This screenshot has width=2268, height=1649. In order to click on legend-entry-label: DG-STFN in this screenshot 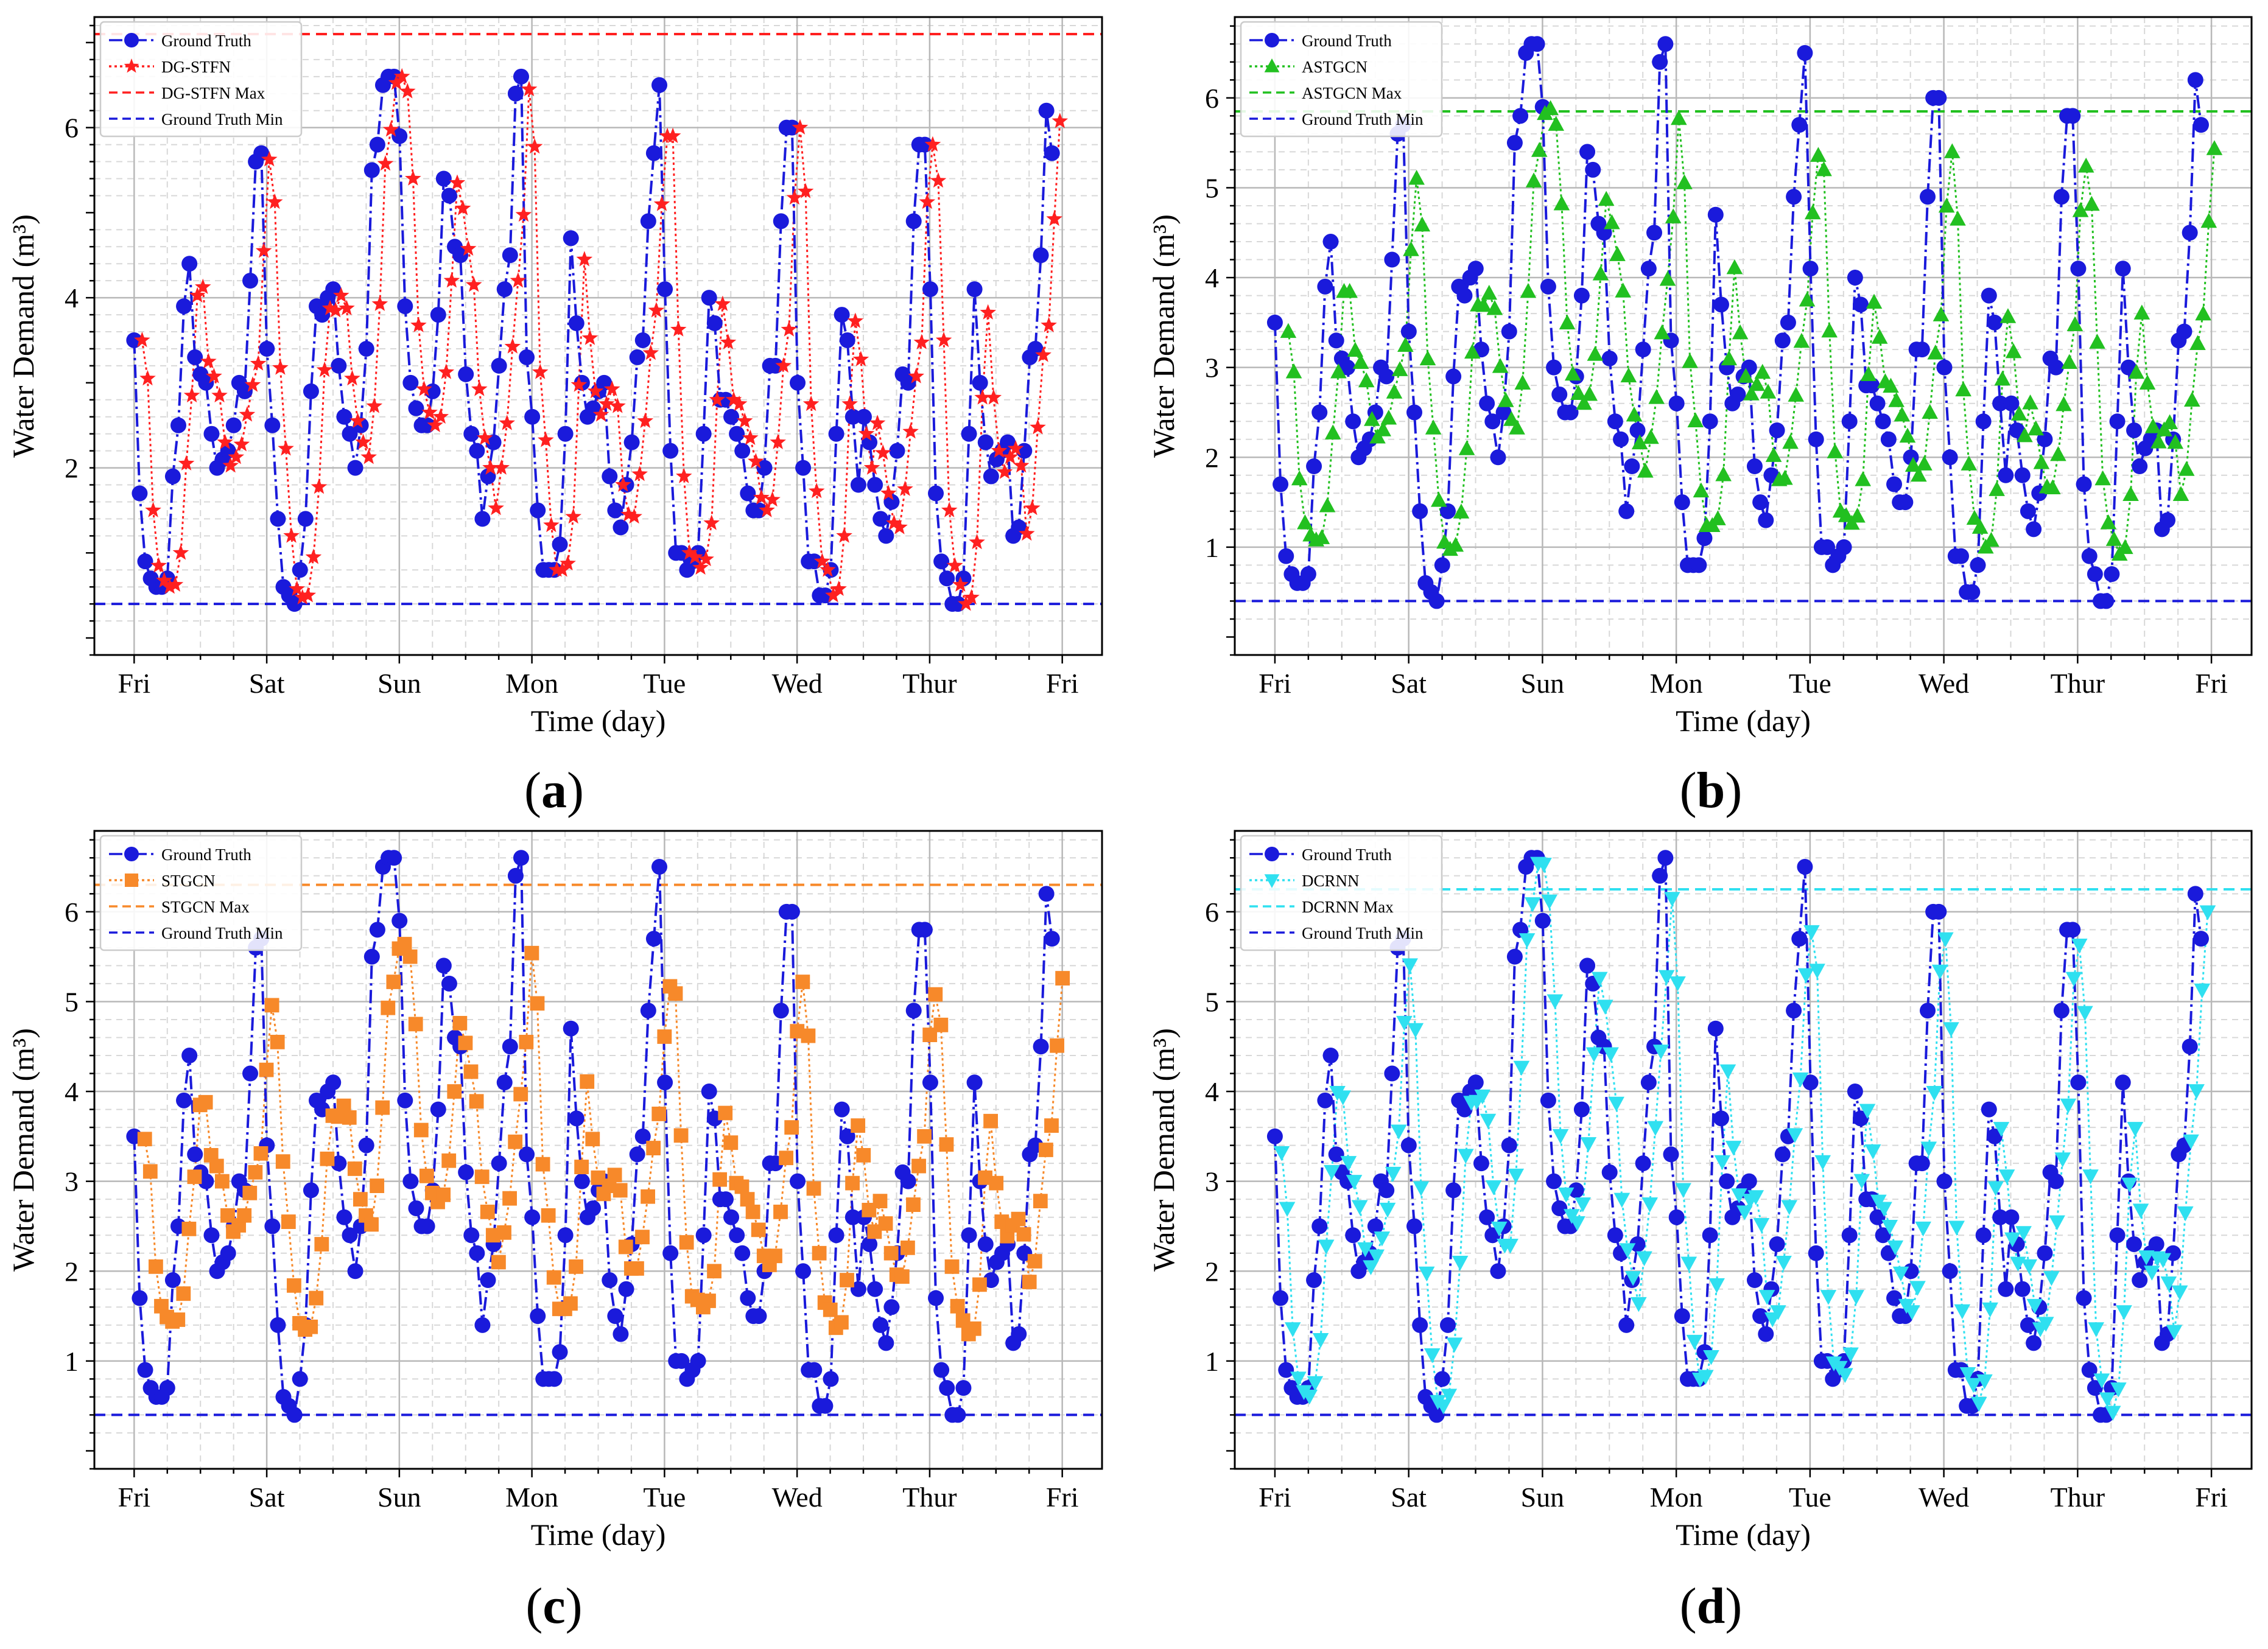, I will do `click(196, 67)`.